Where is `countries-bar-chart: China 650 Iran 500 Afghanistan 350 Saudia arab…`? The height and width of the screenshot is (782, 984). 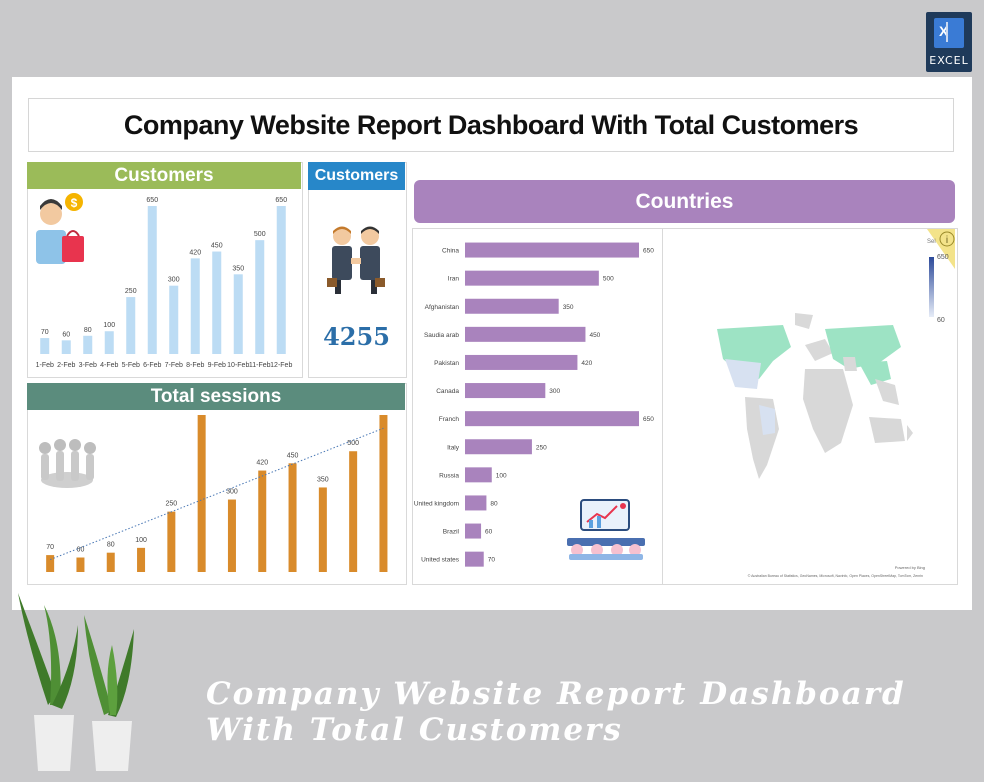
countries-bar-chart: China 650 Iran 500 Afghanistan 350 Saudia arab… is located at coordinates (534, 404).